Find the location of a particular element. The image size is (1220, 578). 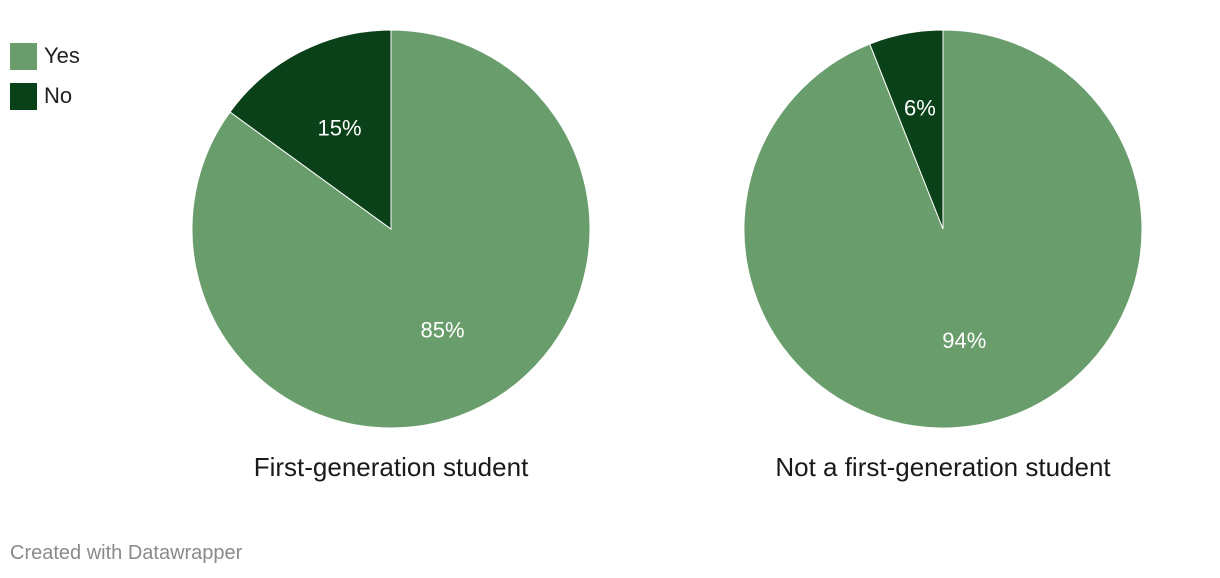

pie-1-slice-no is located at coordinates (310, 129).